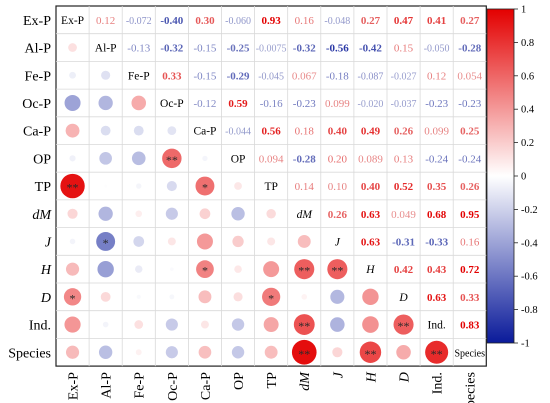 The width and height of the screenshot is (550, 403). Describe the element at coordinates (304, 159) in the screenshot. I see `value-label-op-dm: -0.28` at that location.